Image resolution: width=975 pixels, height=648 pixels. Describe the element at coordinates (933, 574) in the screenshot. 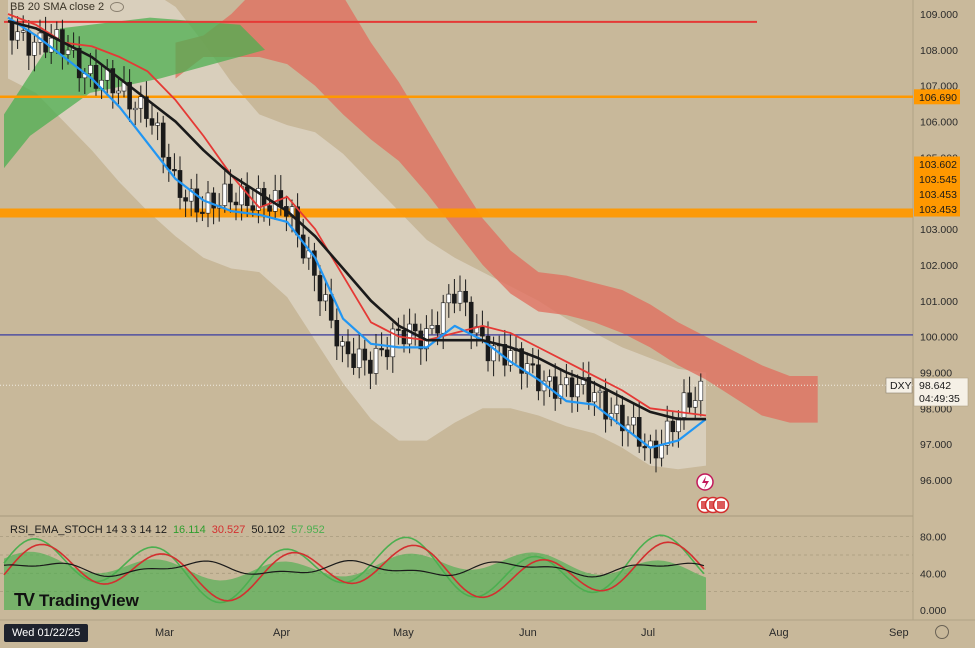

I see `rsi-tick: 40.00` at that location.